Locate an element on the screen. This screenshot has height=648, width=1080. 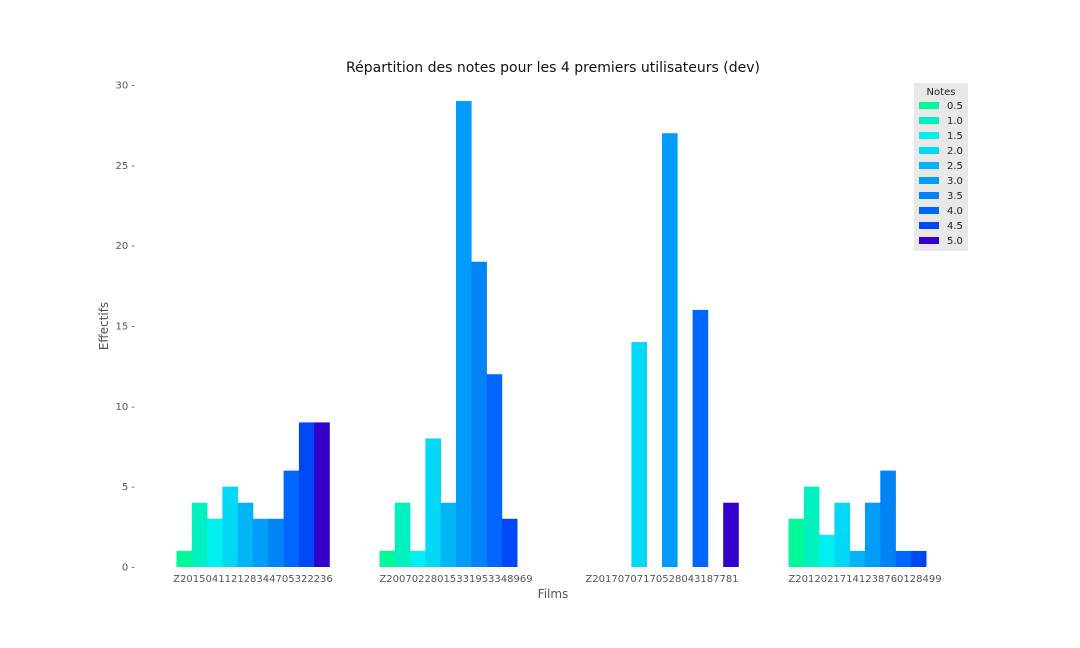
x-tick-label: Z201504112128344705322236 is located at coordinates (253, 579).